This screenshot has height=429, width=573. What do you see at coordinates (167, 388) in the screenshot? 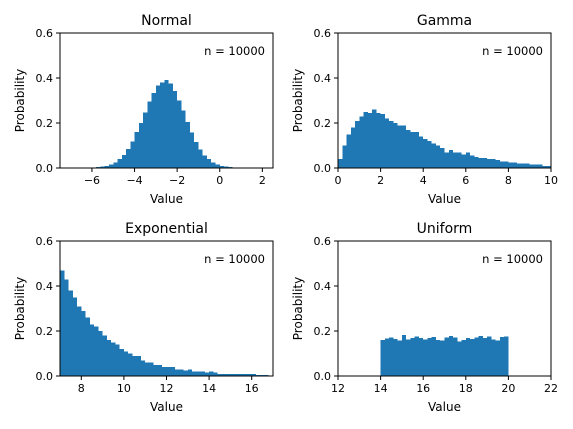
I see `x-tick-label: 12` at bounding box center [167, 388].